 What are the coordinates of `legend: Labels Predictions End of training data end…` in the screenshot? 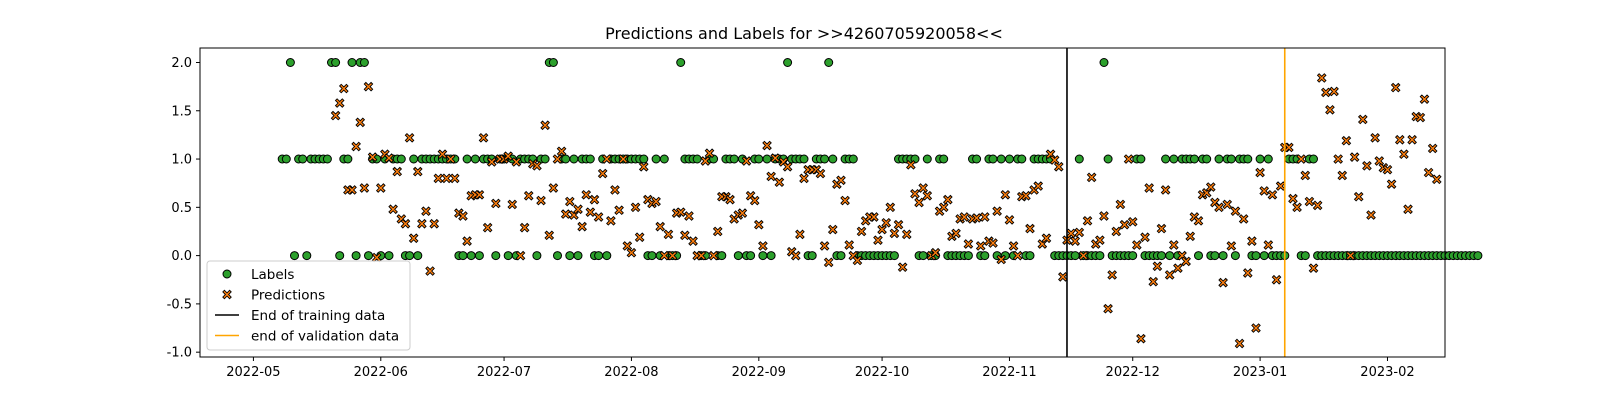 It's located at (308, 305).